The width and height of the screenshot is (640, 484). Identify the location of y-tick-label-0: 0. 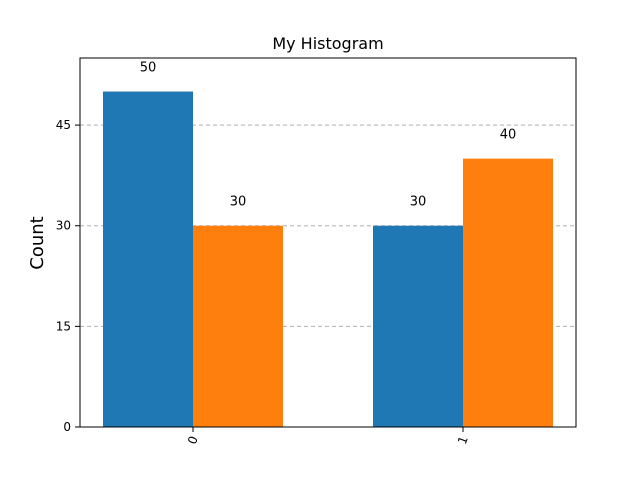
(67, 427).